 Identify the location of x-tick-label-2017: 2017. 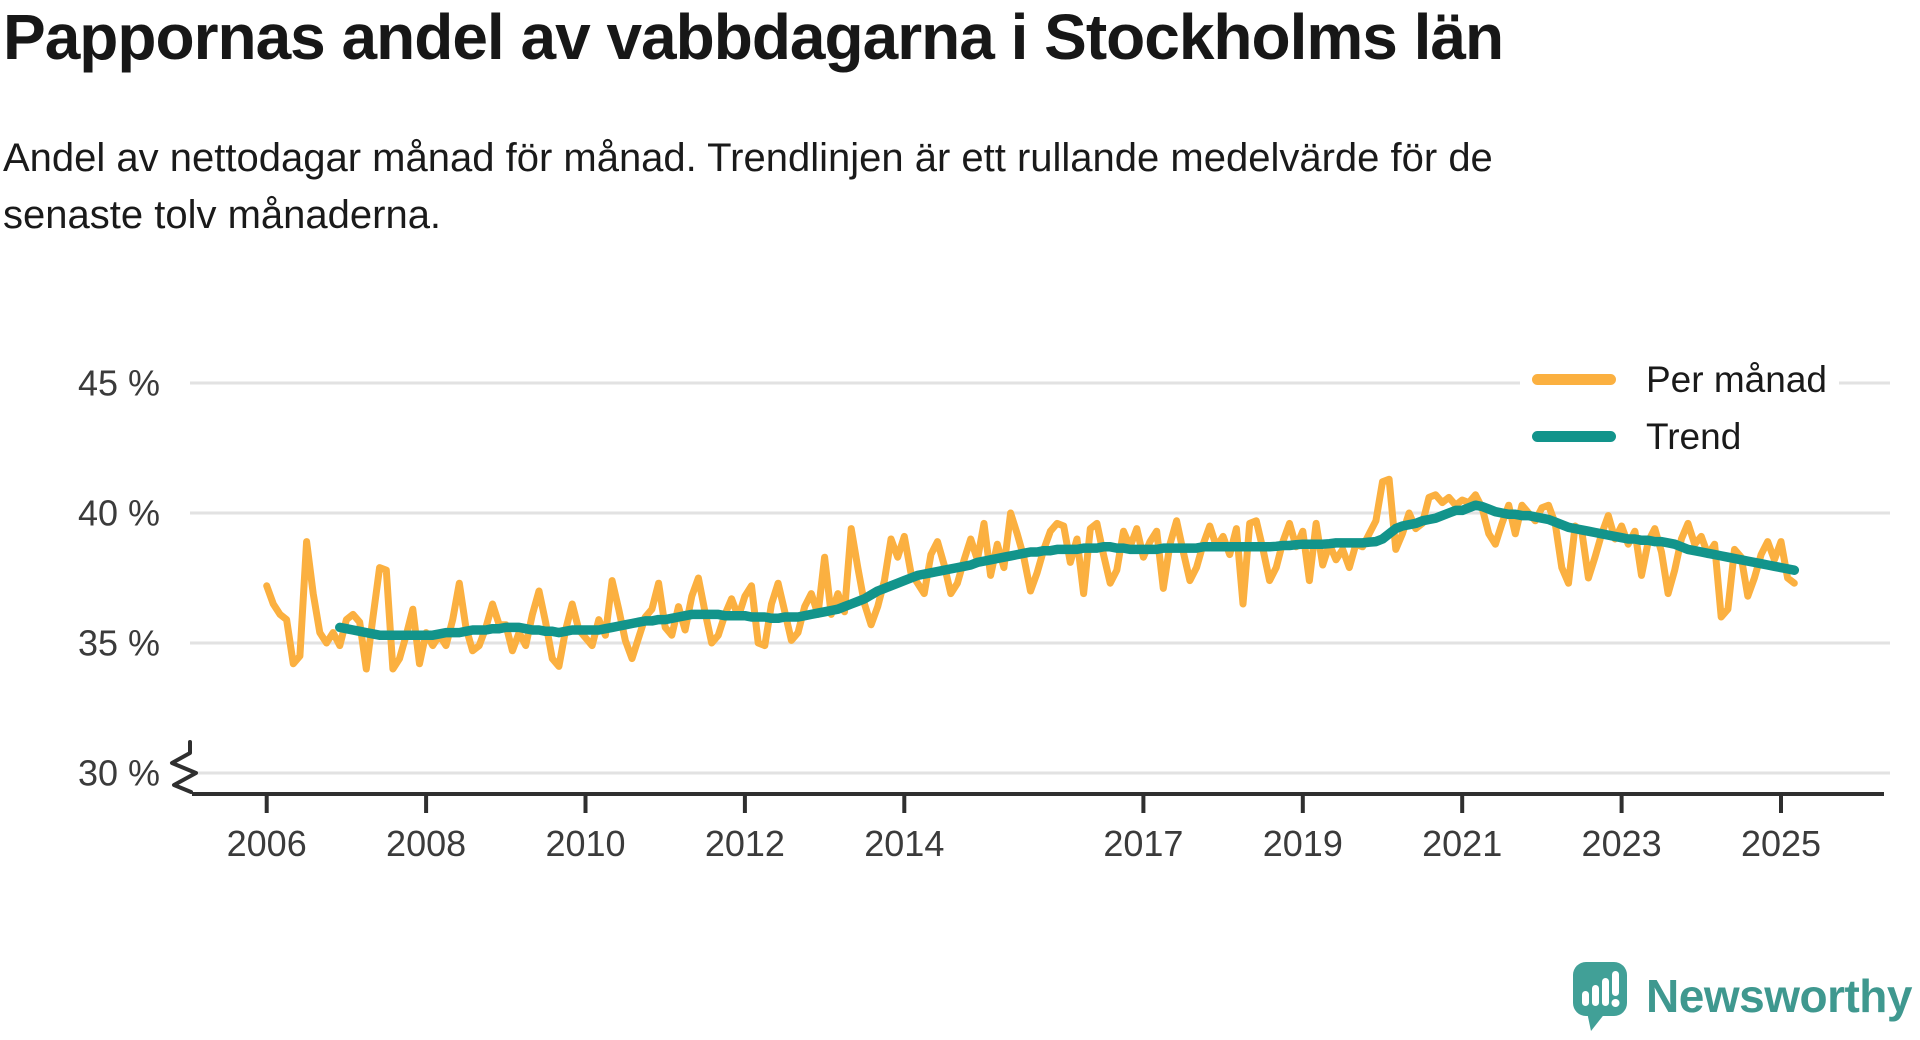
(1143, 843).